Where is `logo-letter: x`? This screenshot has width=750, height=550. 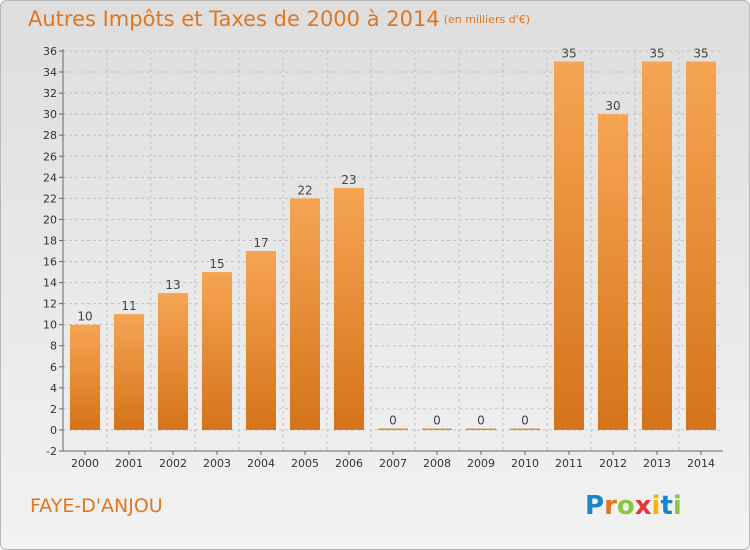
logo-letter: x is located at coordinates (643, 506).